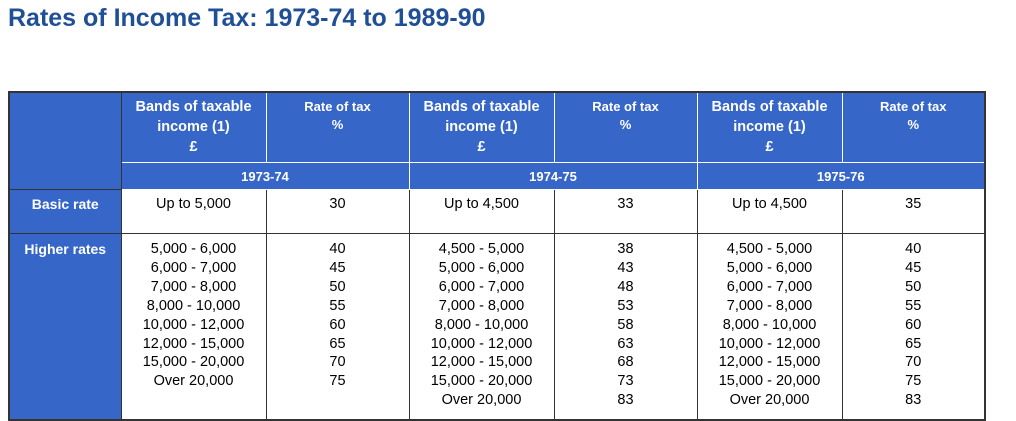 The image size is (1016, 421). I want to click on corner-cell, so click(65, 140).